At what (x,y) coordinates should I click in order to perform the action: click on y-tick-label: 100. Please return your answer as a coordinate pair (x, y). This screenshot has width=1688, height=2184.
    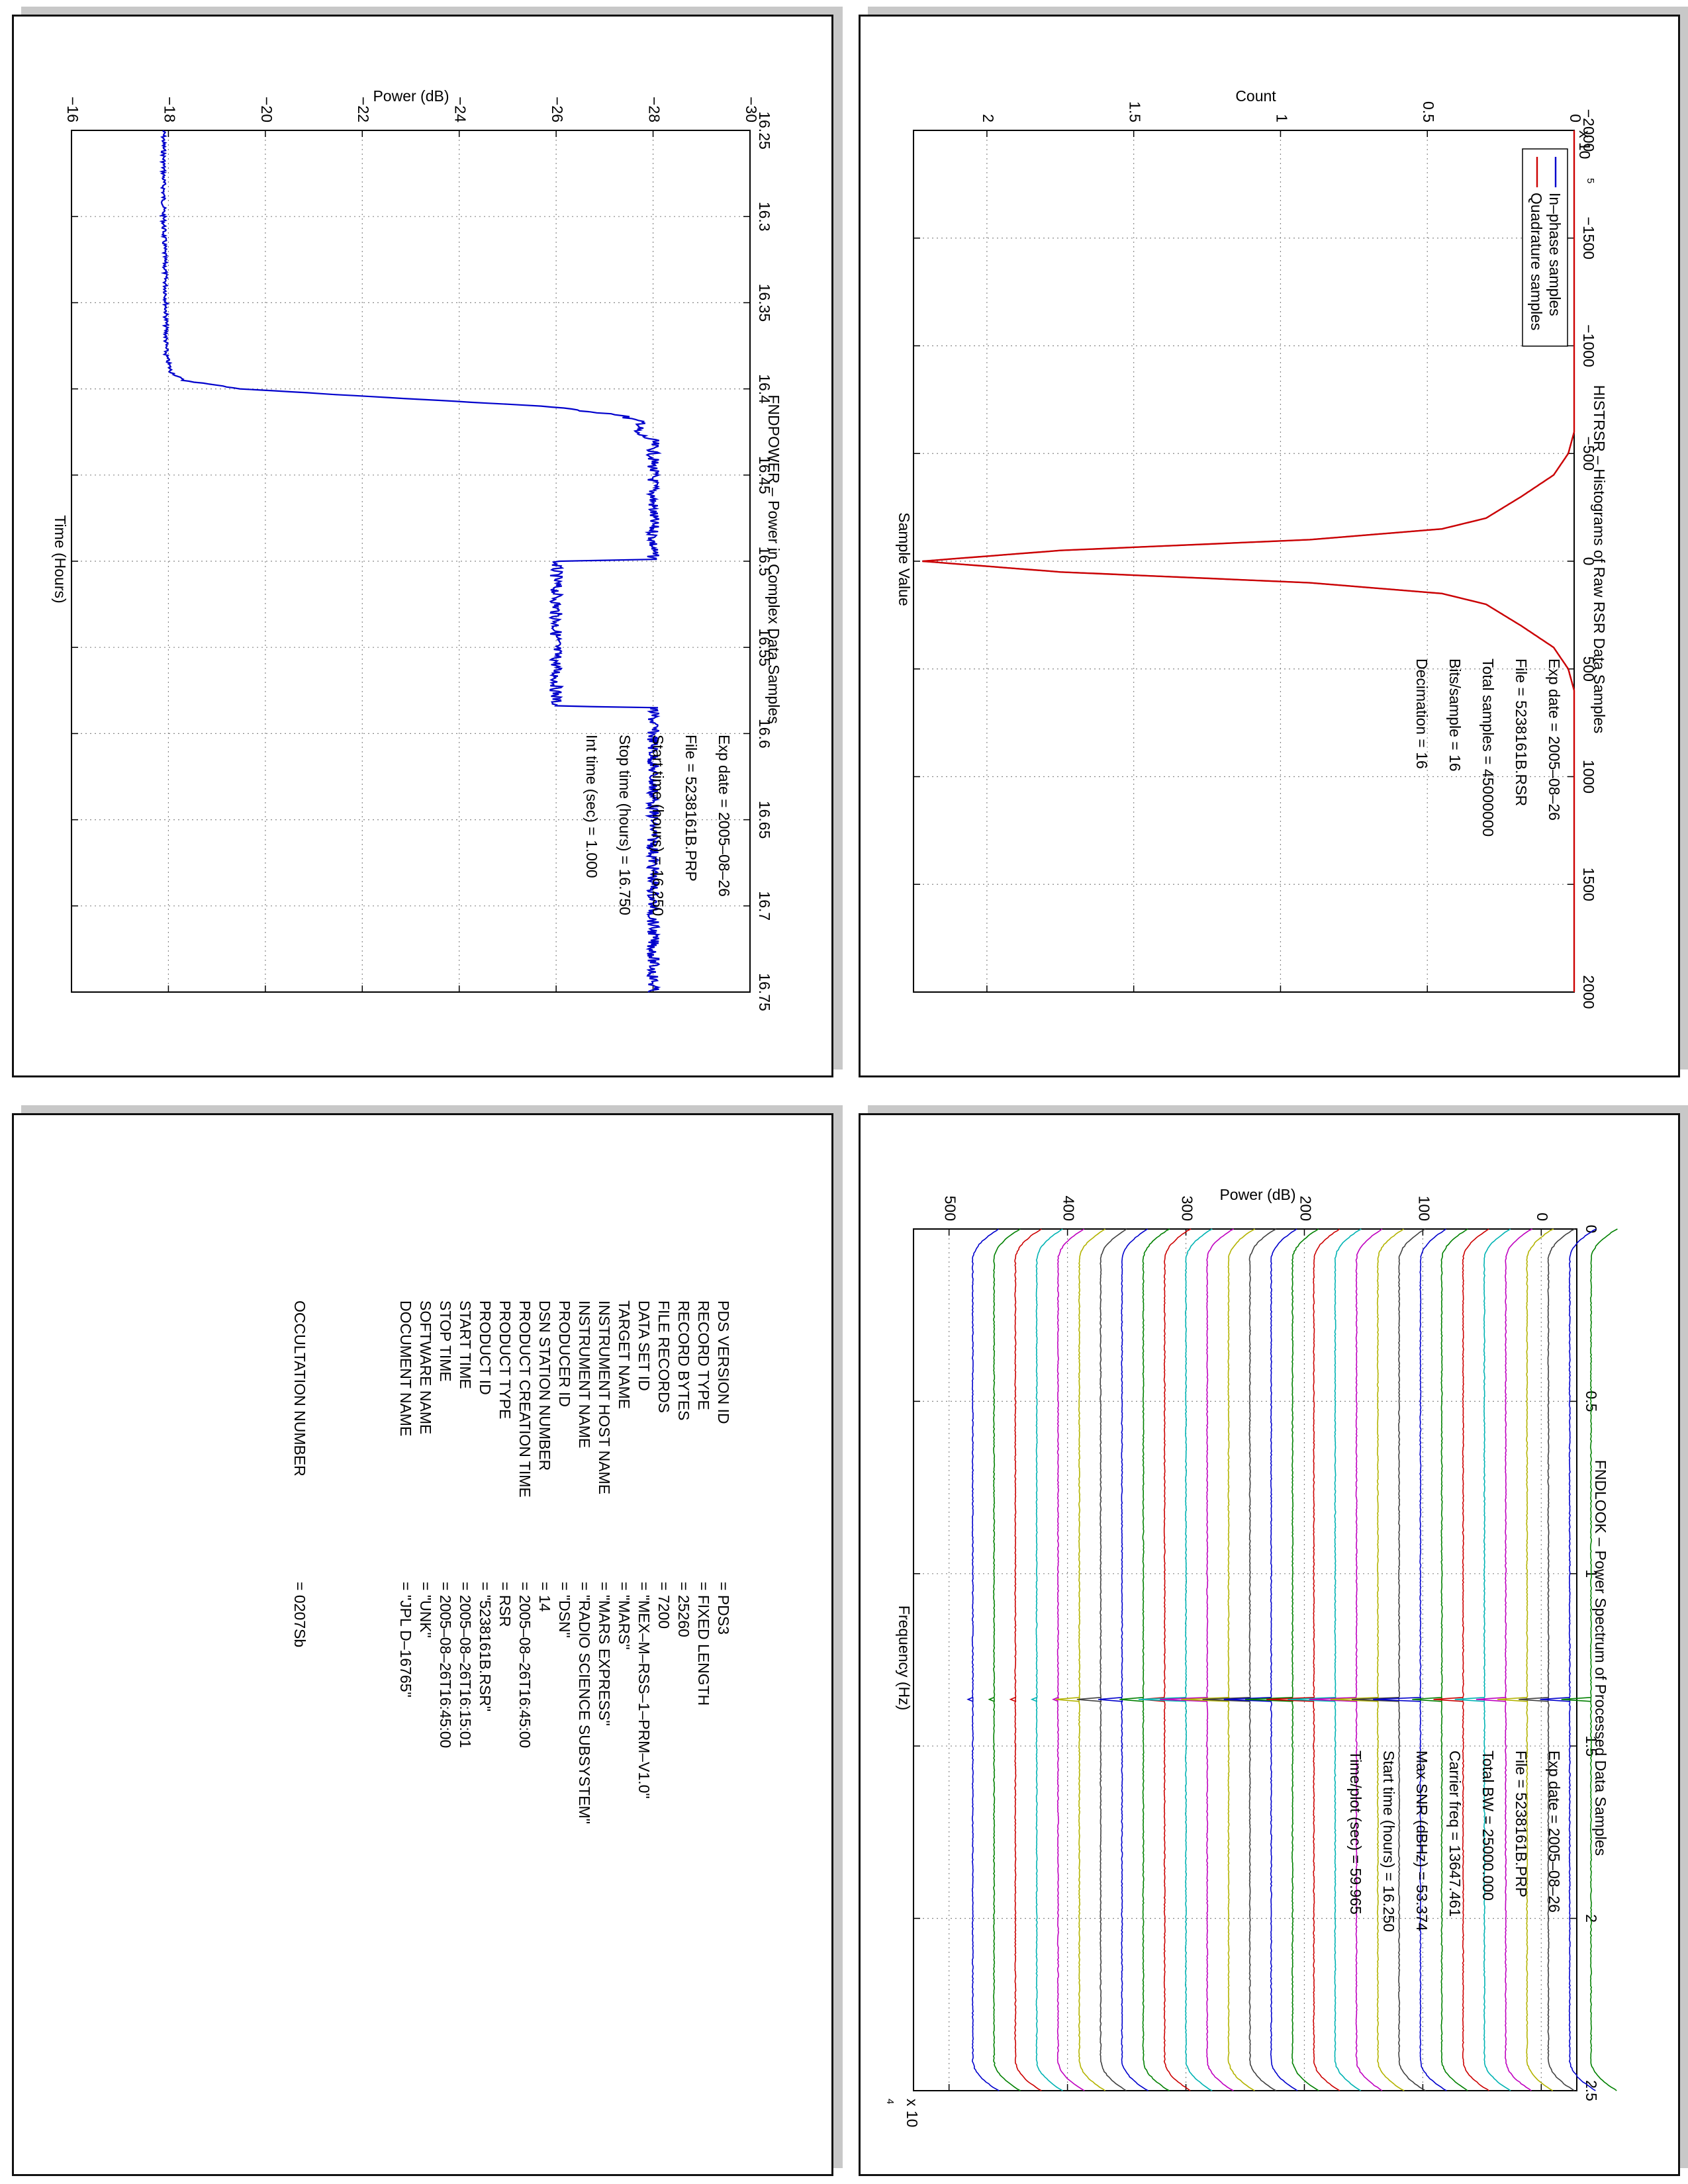
    Looking at the image, I should click on (1423, 1208).